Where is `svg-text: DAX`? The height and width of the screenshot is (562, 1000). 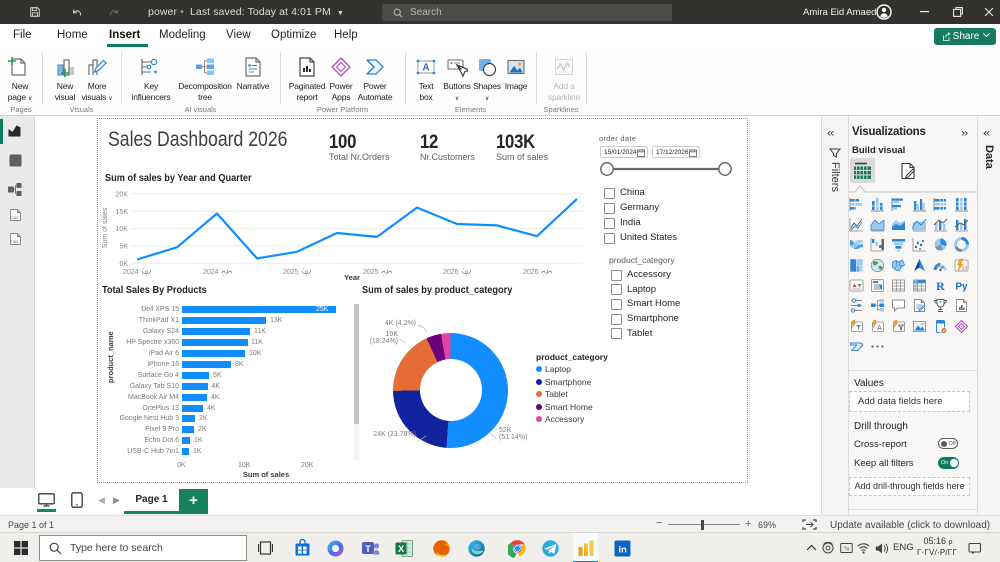 svg-text: DAX is located at coordinates (15, 218).